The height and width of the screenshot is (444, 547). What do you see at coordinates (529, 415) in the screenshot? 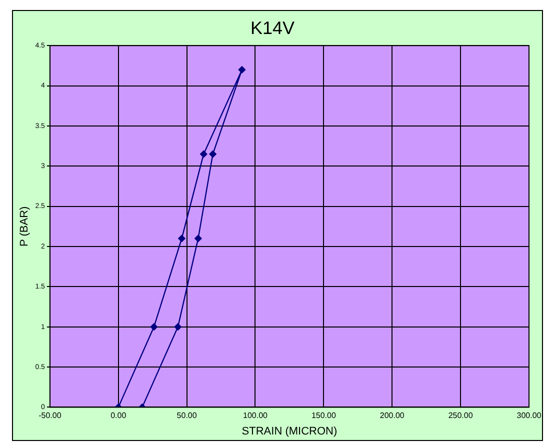
I see `x-tick-label: 300.00` at bounding box center [529, 415].